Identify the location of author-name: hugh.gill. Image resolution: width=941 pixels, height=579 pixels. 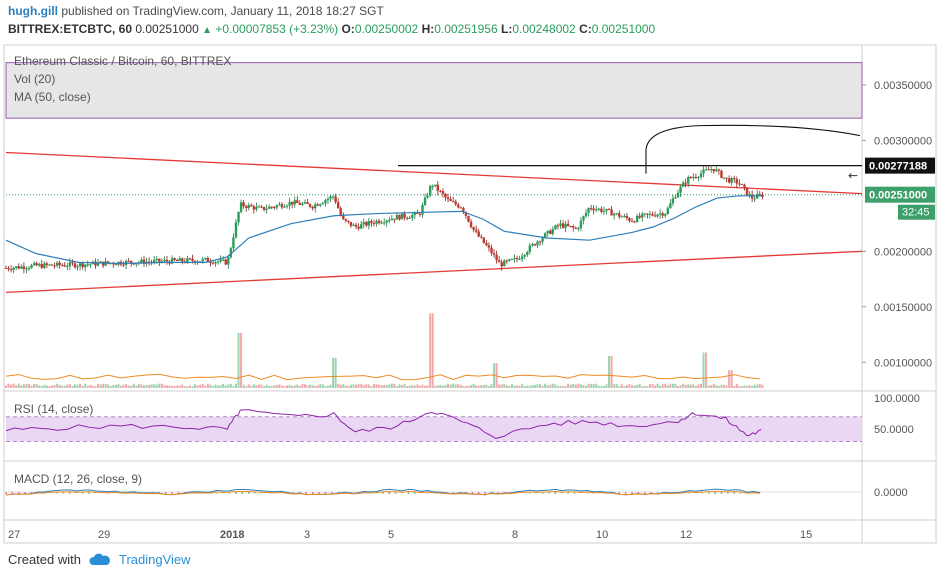
(33, 11).